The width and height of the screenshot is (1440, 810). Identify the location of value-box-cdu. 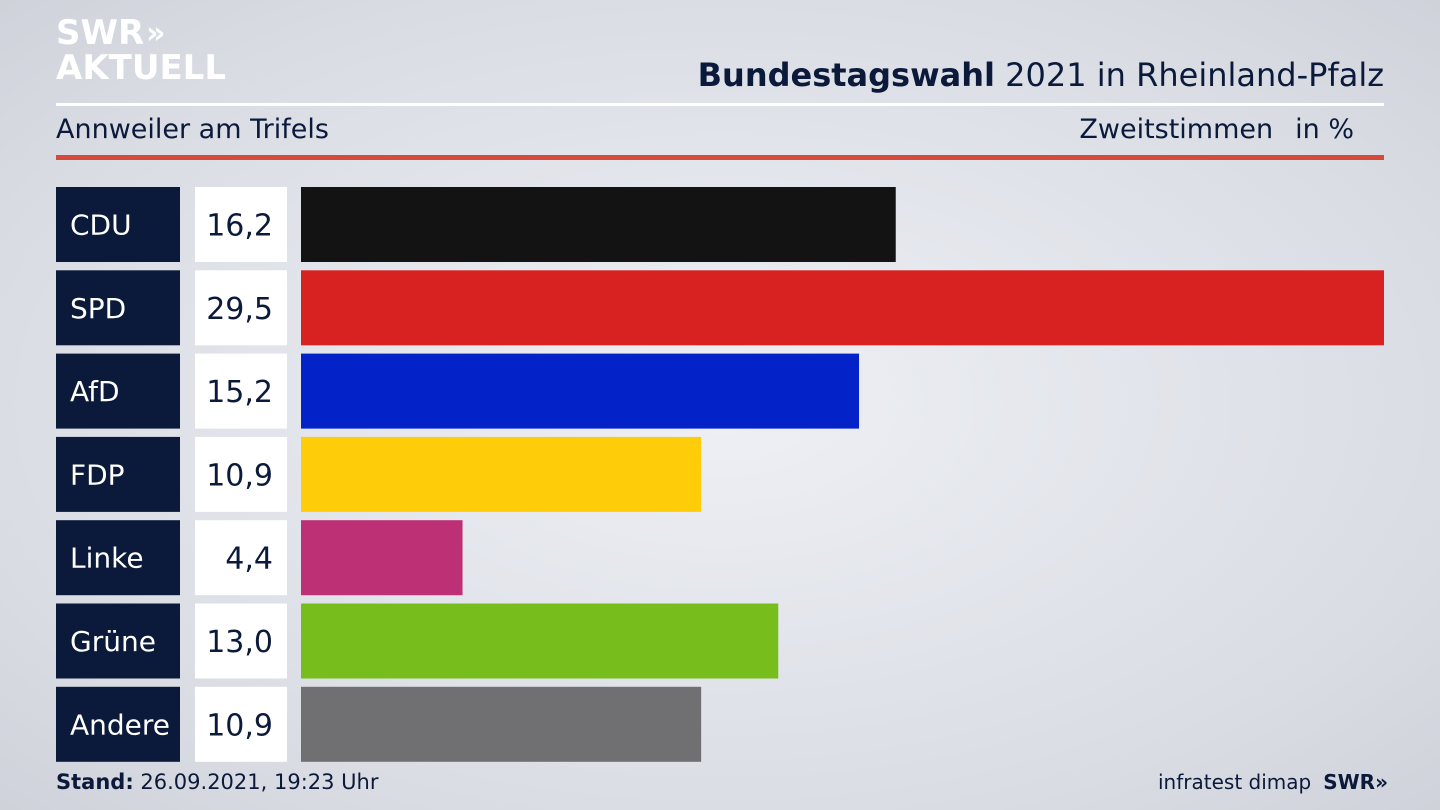
(241, 224).